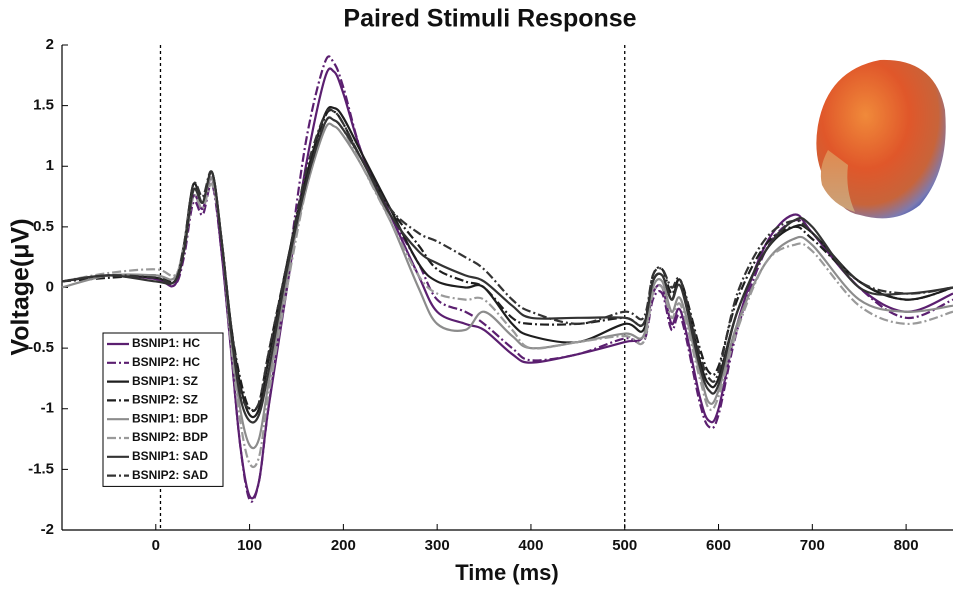  Describe the element at coordinates (249, 545) in the screenshot. I see `x-tick-label: 100` at that location.